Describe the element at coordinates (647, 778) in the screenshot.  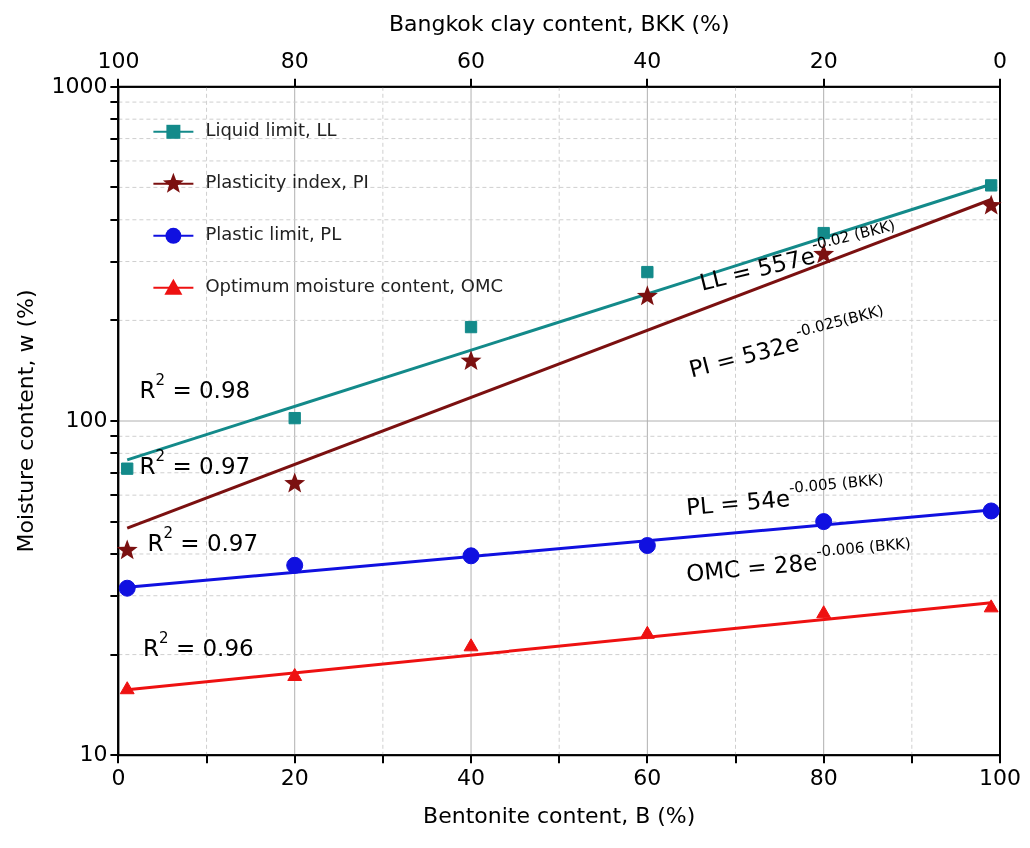
I see `x-tick-label: 60` at that location.